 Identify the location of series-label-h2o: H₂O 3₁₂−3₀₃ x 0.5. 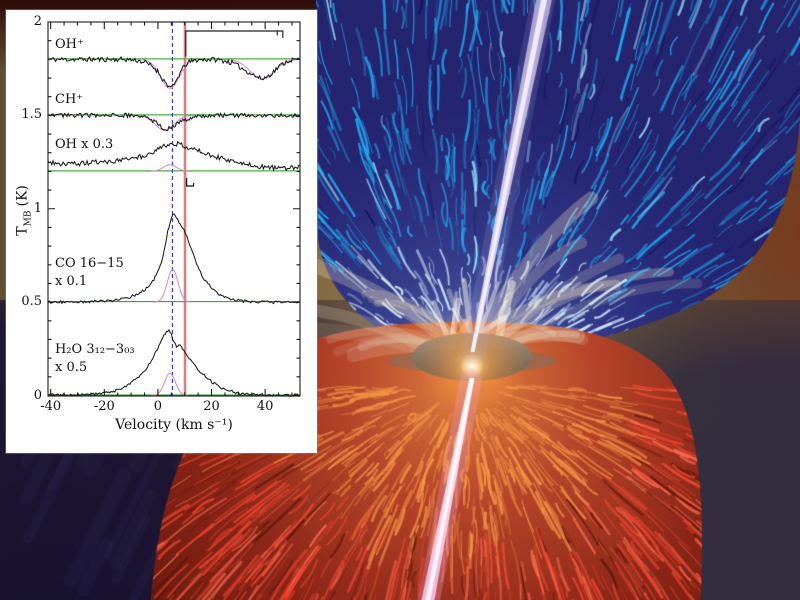
(95, 358).